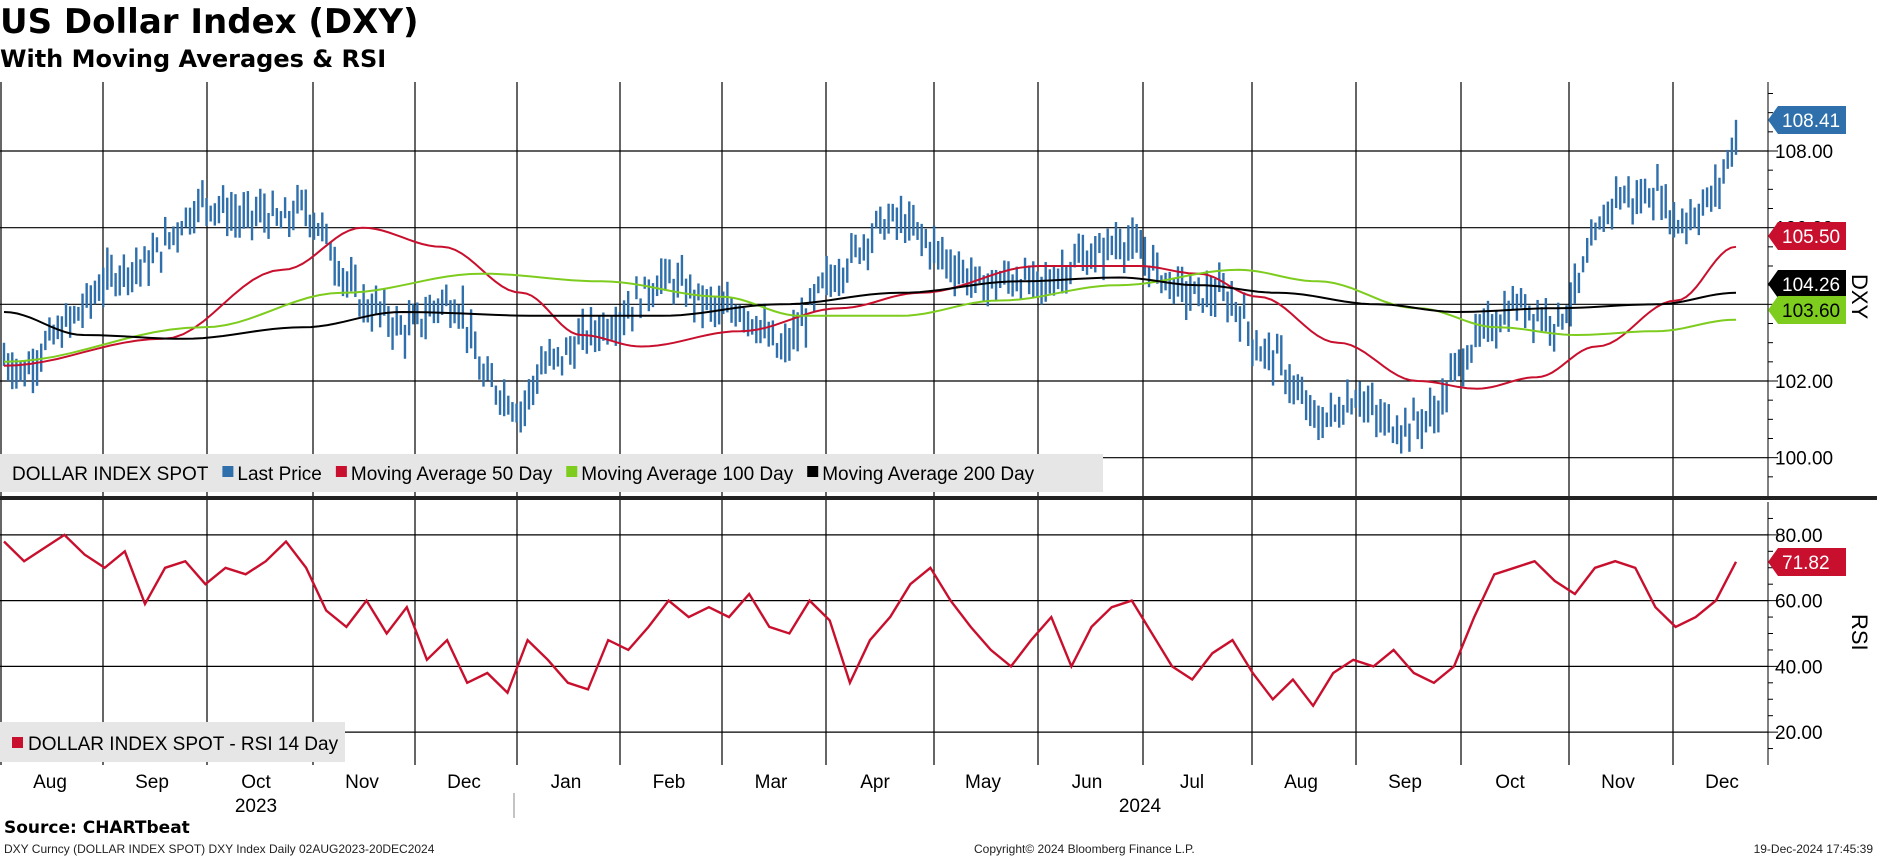  Describe the element at coordinates (1140, 806) in the screenshot. I see `year-label: 2024` at that location.